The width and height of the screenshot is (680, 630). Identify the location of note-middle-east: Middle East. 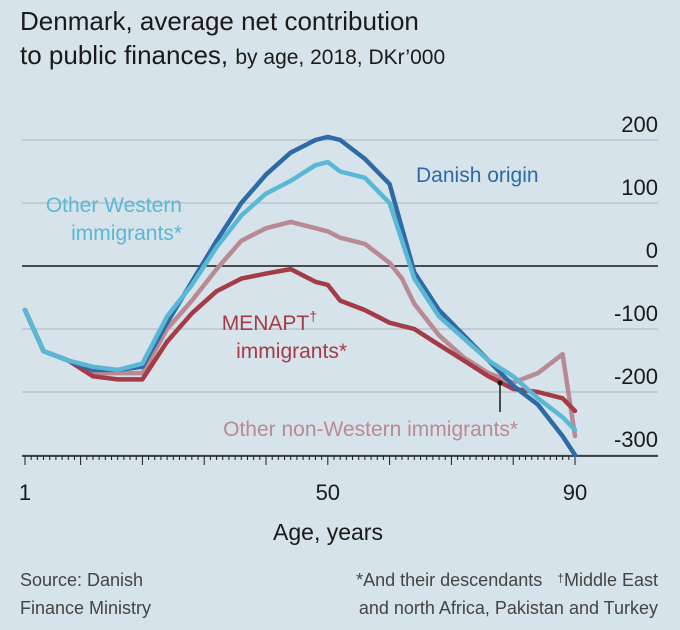
(610, 580).